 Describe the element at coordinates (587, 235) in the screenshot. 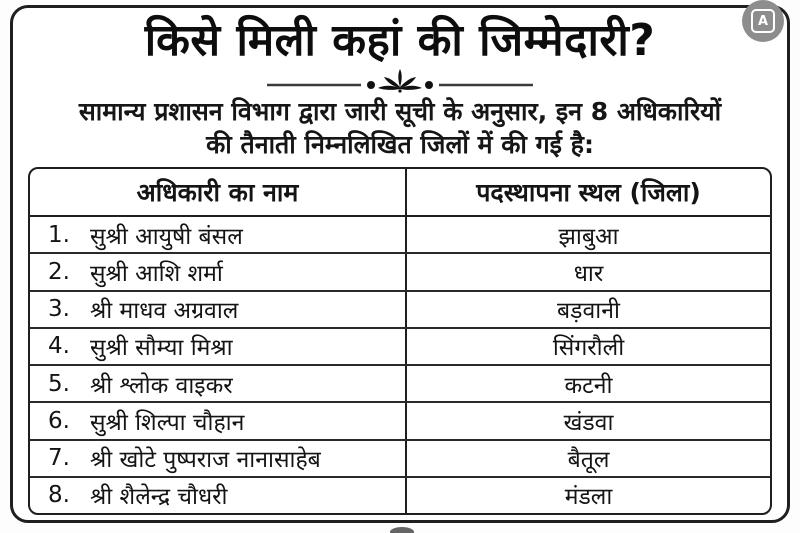

I see `district-name: झाबुआ` at that location.